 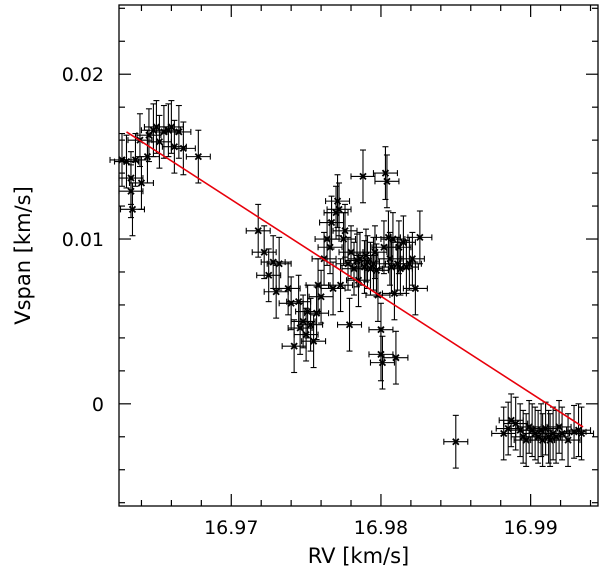 What do you see at coordinates (231, 528) in the screenshot?
I see `x-tick-label: 16.97` at bounding box center [231, 528].